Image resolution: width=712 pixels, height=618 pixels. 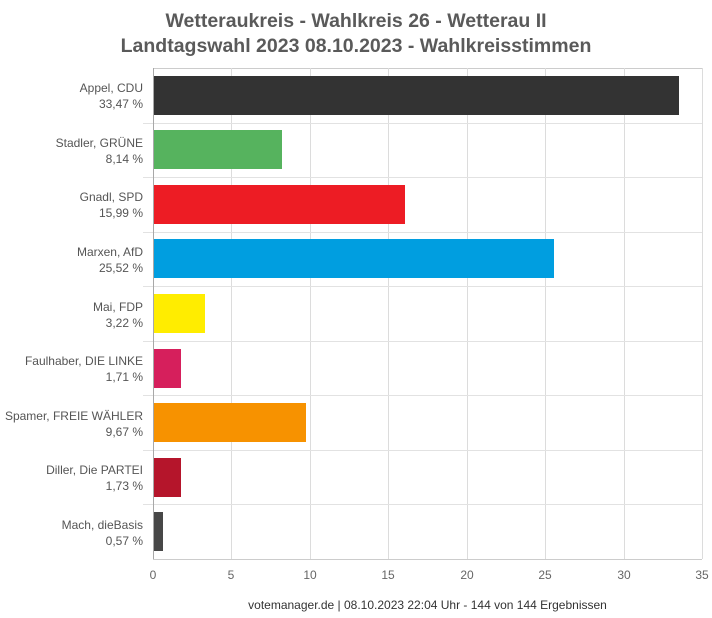 I want to click on vote-percentage: 0,57 %, so click(x=124, y=541).